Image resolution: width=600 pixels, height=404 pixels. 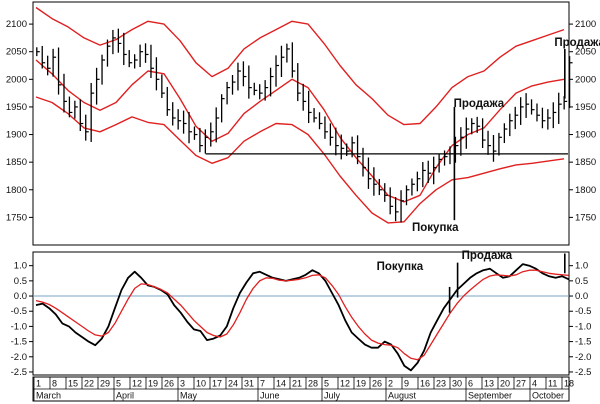 What do you see at coordinates (585, 135) in the screenshot?
I see `y-tick-label-right: 1900` at bounding box center [585, 135].